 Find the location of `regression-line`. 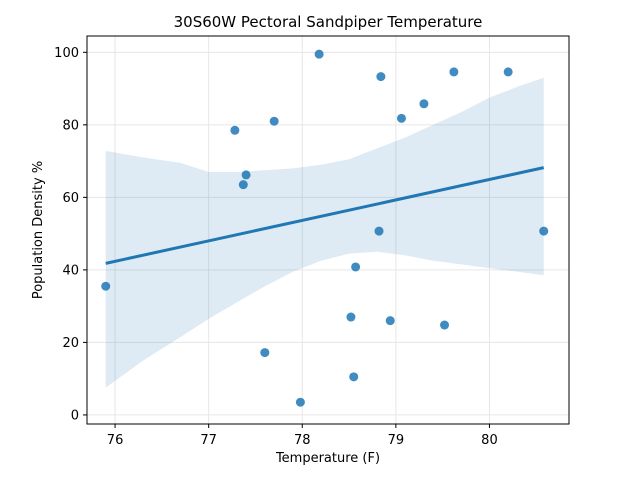

regression-line is located at coordinates (325, 215).